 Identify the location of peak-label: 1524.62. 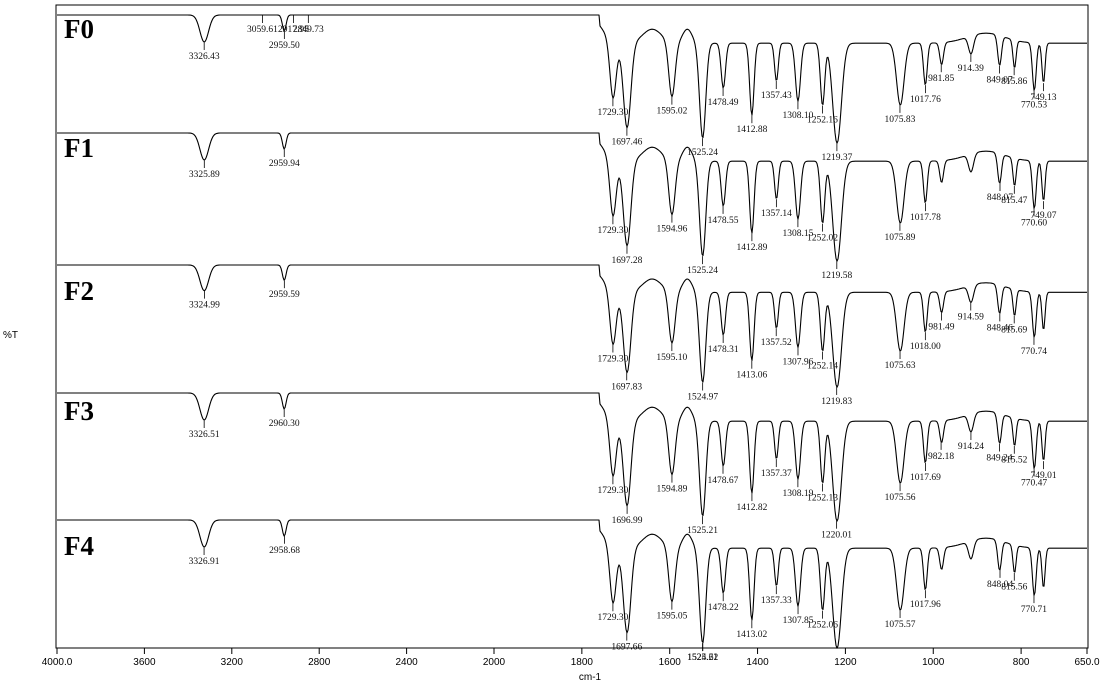
(702, 658).